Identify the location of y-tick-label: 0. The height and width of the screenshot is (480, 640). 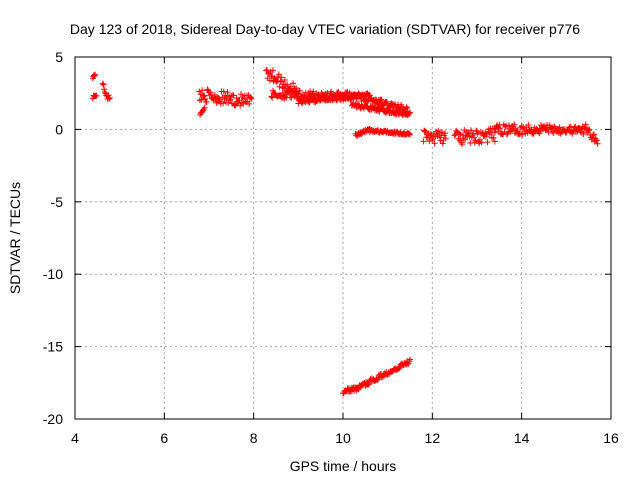
(59, 129).